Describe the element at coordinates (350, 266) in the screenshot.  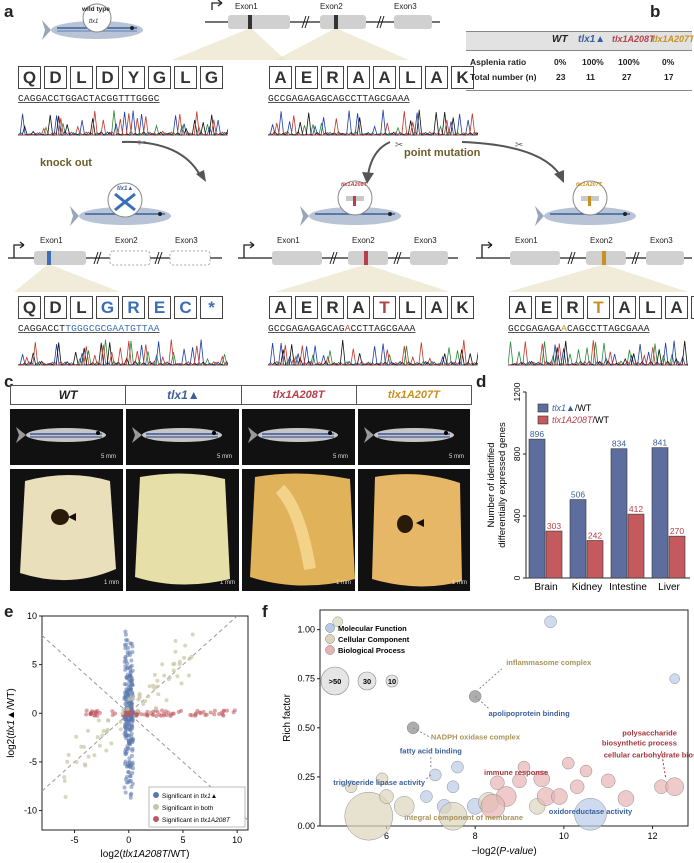
I see `mutant-gene-structures` at that location.